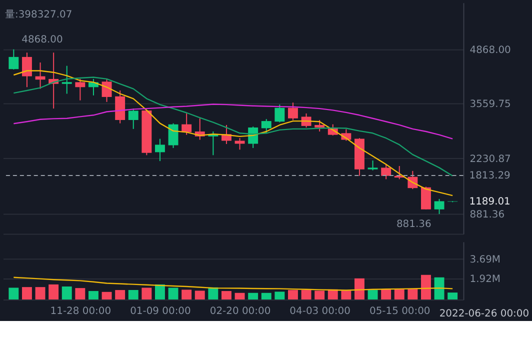 This screenshot has height=342, width=532. I want to click on x-tick-label: 01-09 00:00, so click(160, 311).